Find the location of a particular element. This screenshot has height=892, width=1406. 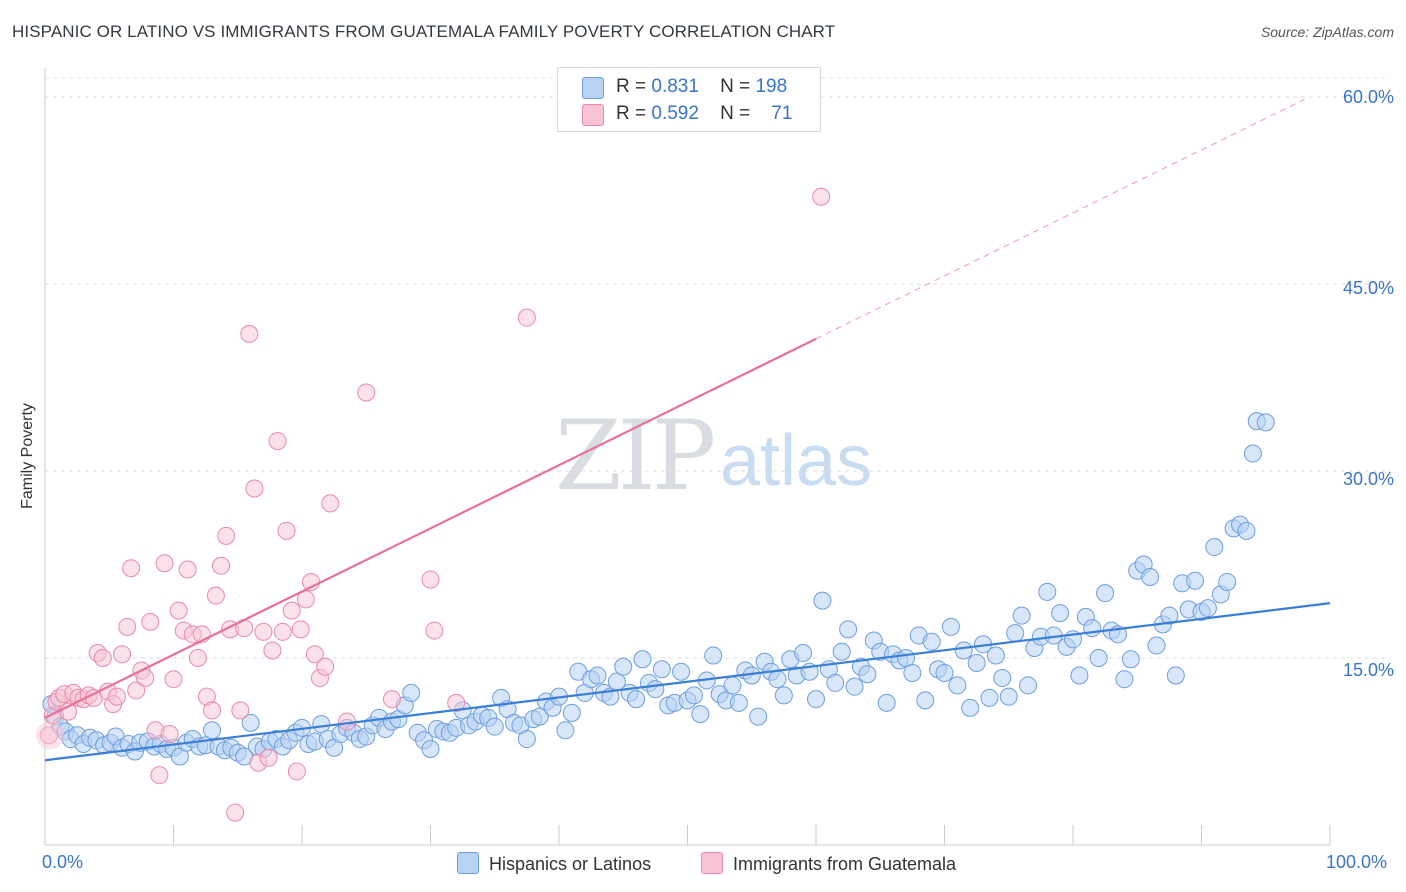

y-tick-label-30: 30.0% is located at coordinates (1368, 479).